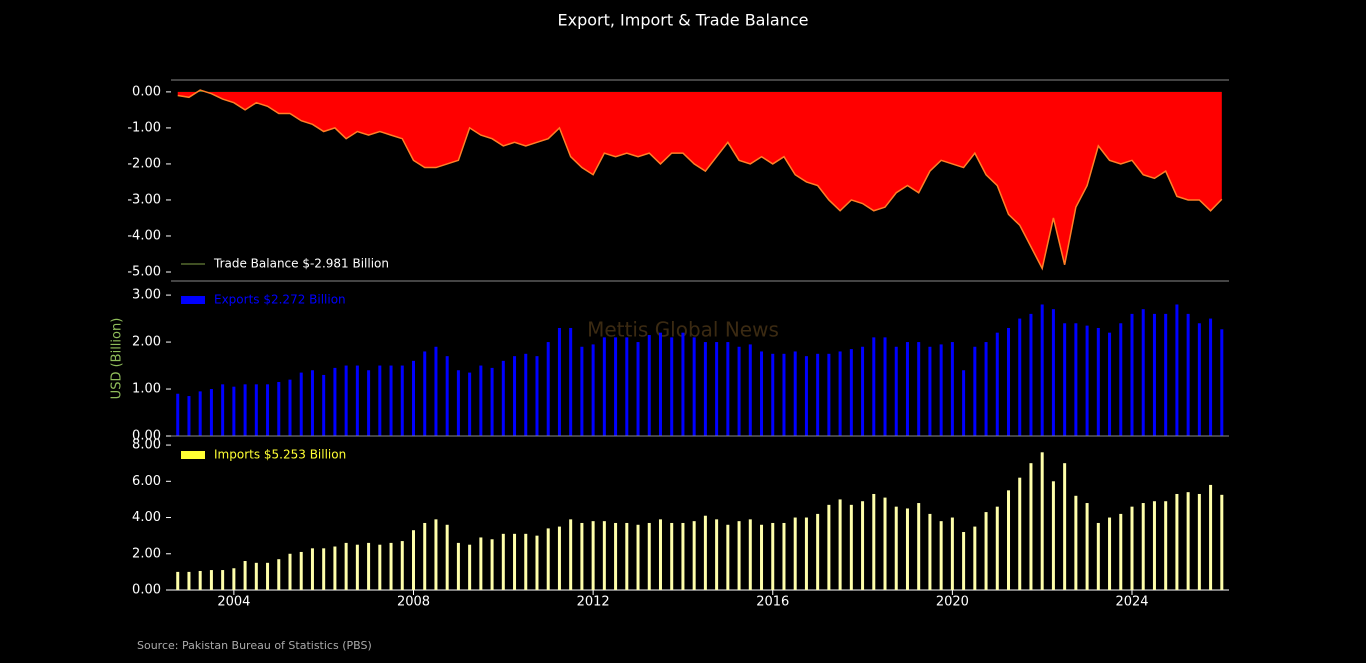 The height and width of the screenshot is (663, 1366). What do you see at coordinates (280, 300) in the screenshot?
I see `legend-label: Exports $2.272 Billion` at bounding box center [280, 300].